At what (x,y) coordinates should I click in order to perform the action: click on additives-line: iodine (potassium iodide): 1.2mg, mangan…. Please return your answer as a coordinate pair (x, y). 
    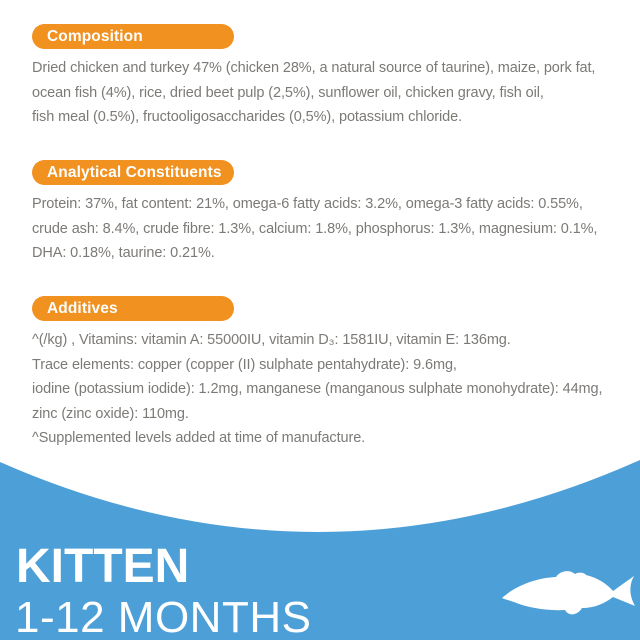
    Looking at the image, I should click on (317, 389).